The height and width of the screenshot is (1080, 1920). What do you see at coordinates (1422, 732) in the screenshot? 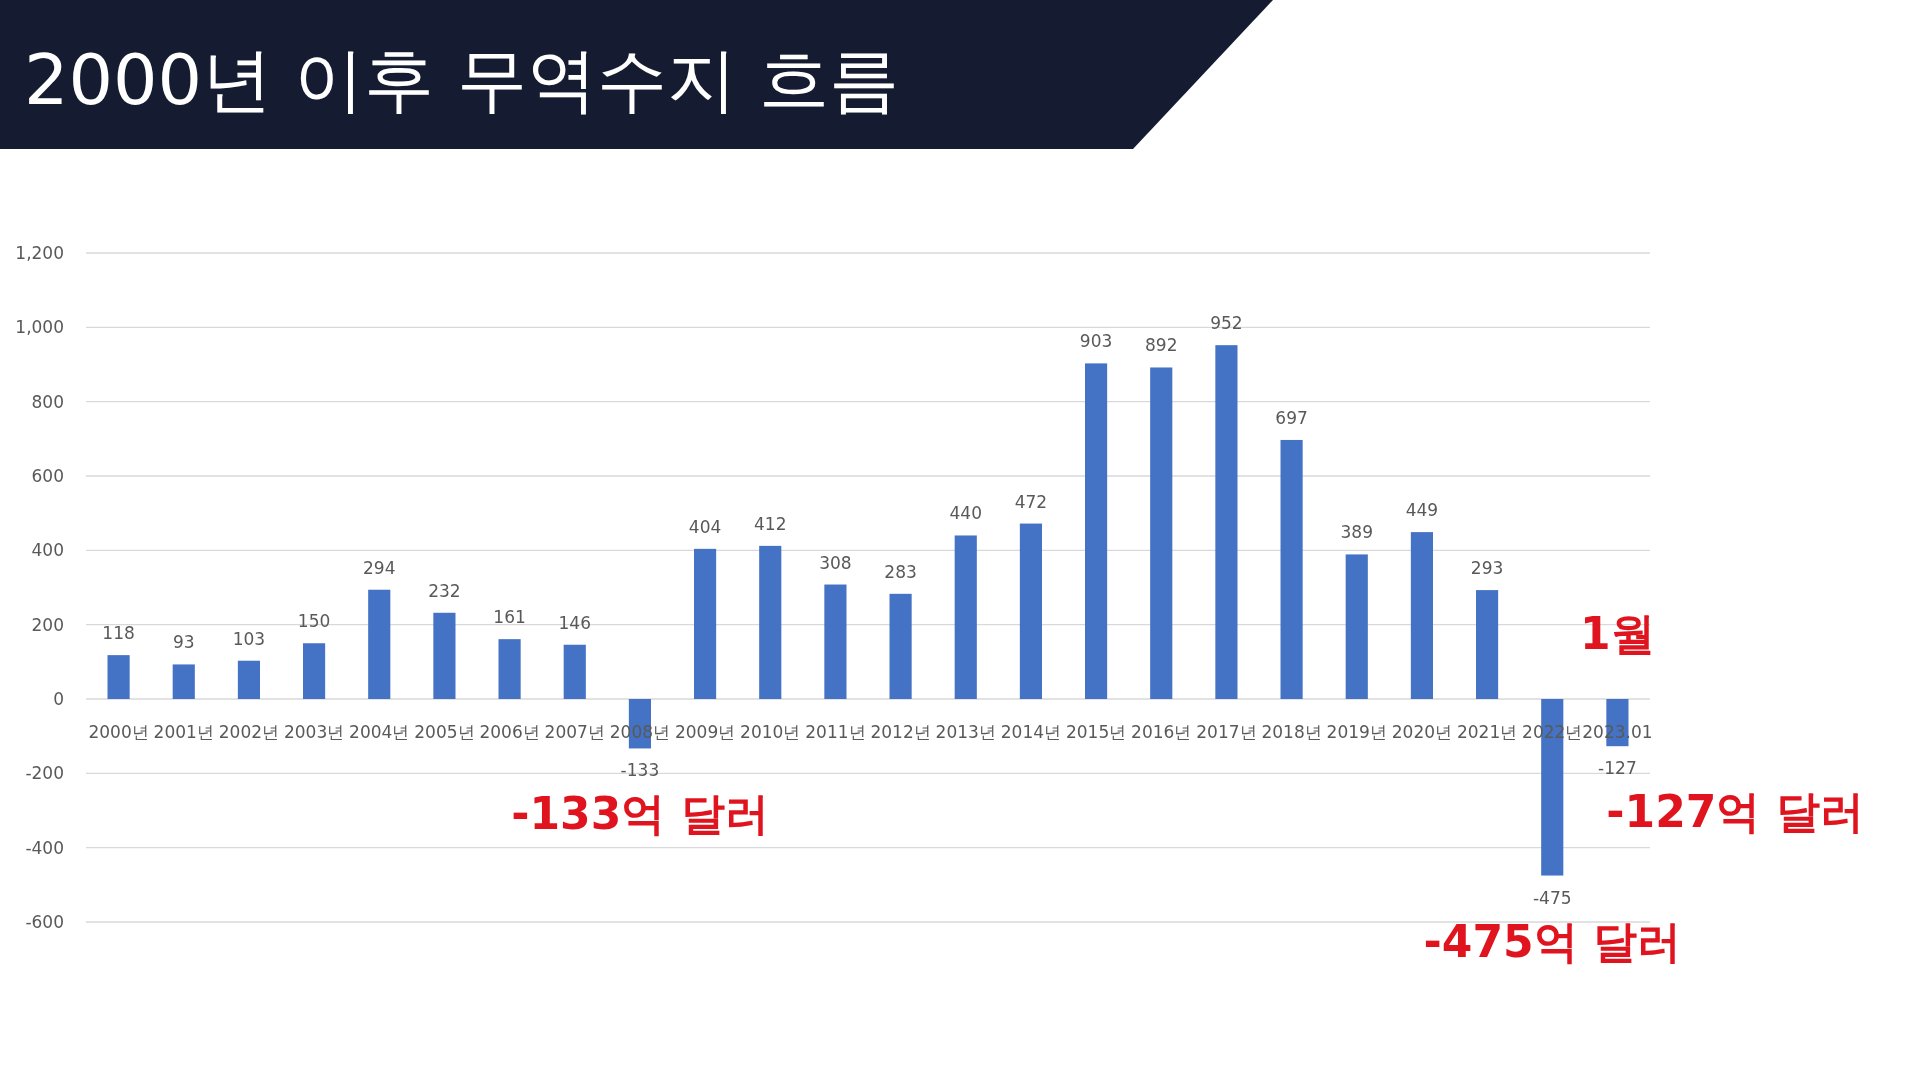
I see `x-tick-label: 2020년` at bounding box center [1422, 732].